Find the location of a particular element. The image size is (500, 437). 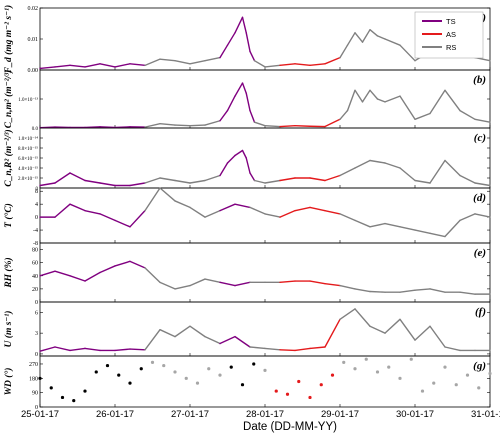

panel-g-ytick-label: 0 is located at coordinates (36, 408).